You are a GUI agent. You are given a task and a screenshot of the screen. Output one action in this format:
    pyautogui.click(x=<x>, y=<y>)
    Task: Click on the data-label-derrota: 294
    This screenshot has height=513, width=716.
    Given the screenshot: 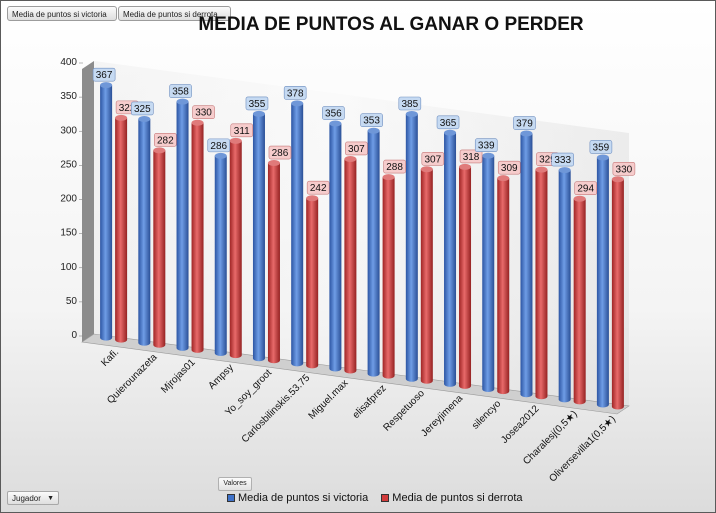 What is the action you would take?
    pyautogui.click(x=585, y=189)
    